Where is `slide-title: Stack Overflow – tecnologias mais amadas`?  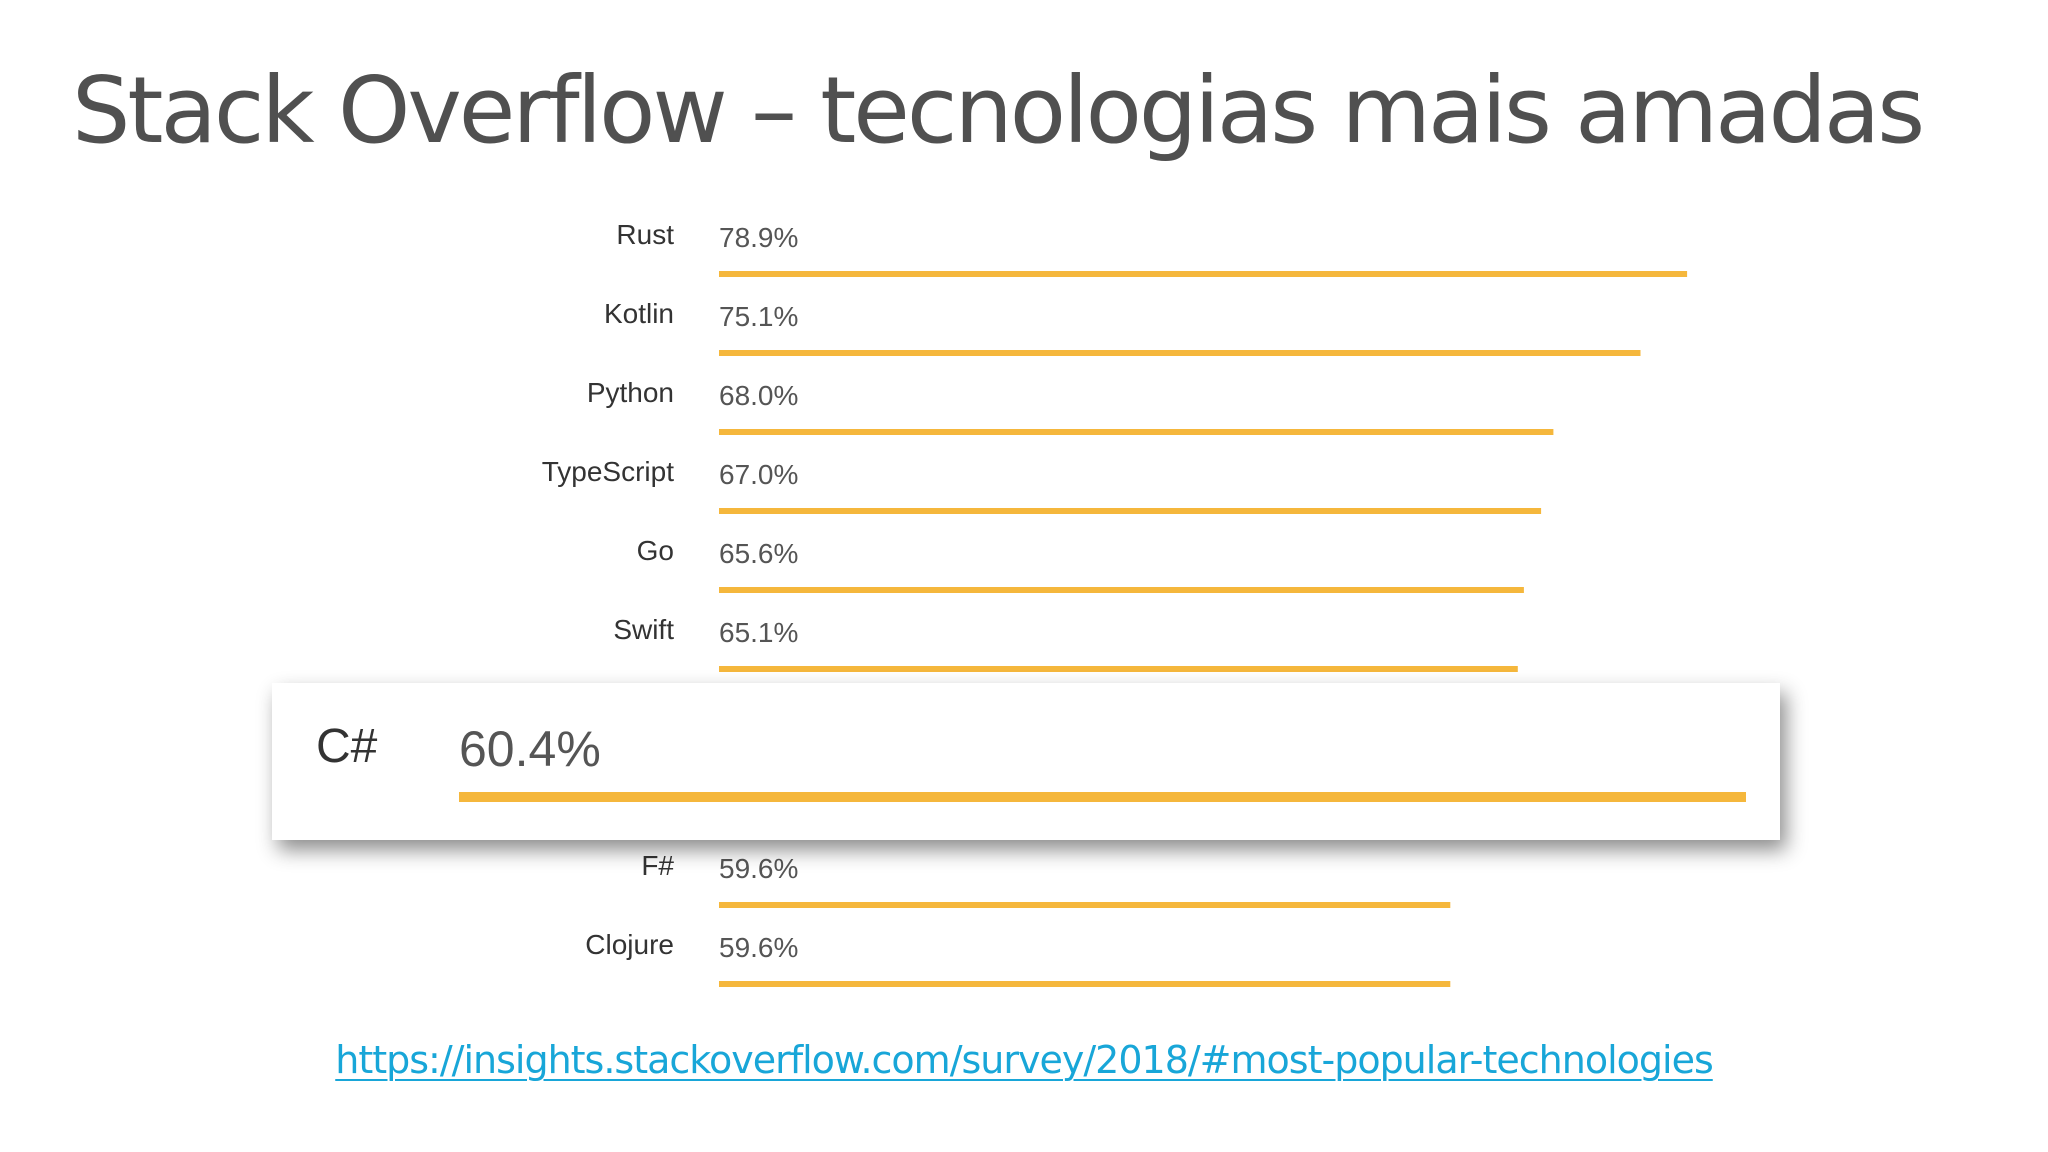 slide-title: Stack Overflow – tecnologias mais amadas is located at coordinates (998, 110).